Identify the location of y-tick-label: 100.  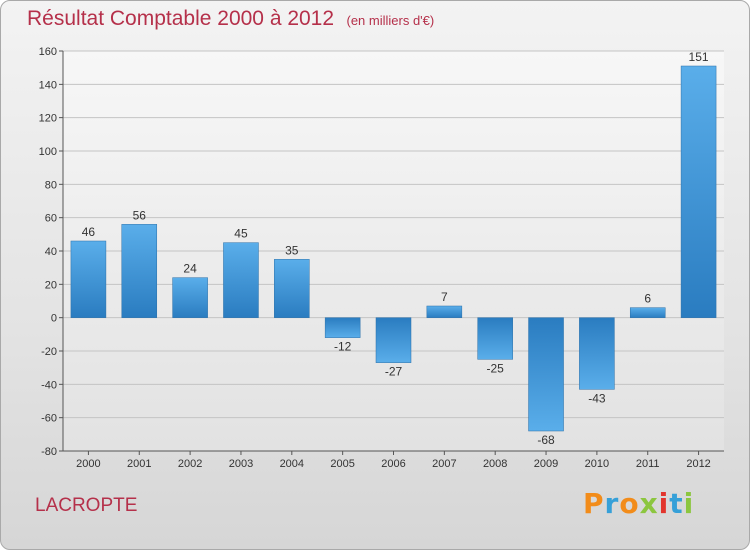
(48, 152).